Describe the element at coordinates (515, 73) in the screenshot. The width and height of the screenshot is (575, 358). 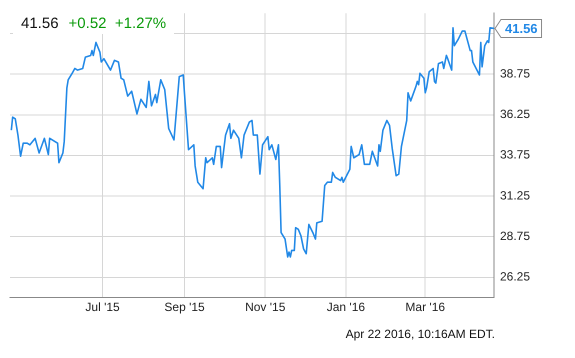
I see `y-tick-label: 38.75` at that location.